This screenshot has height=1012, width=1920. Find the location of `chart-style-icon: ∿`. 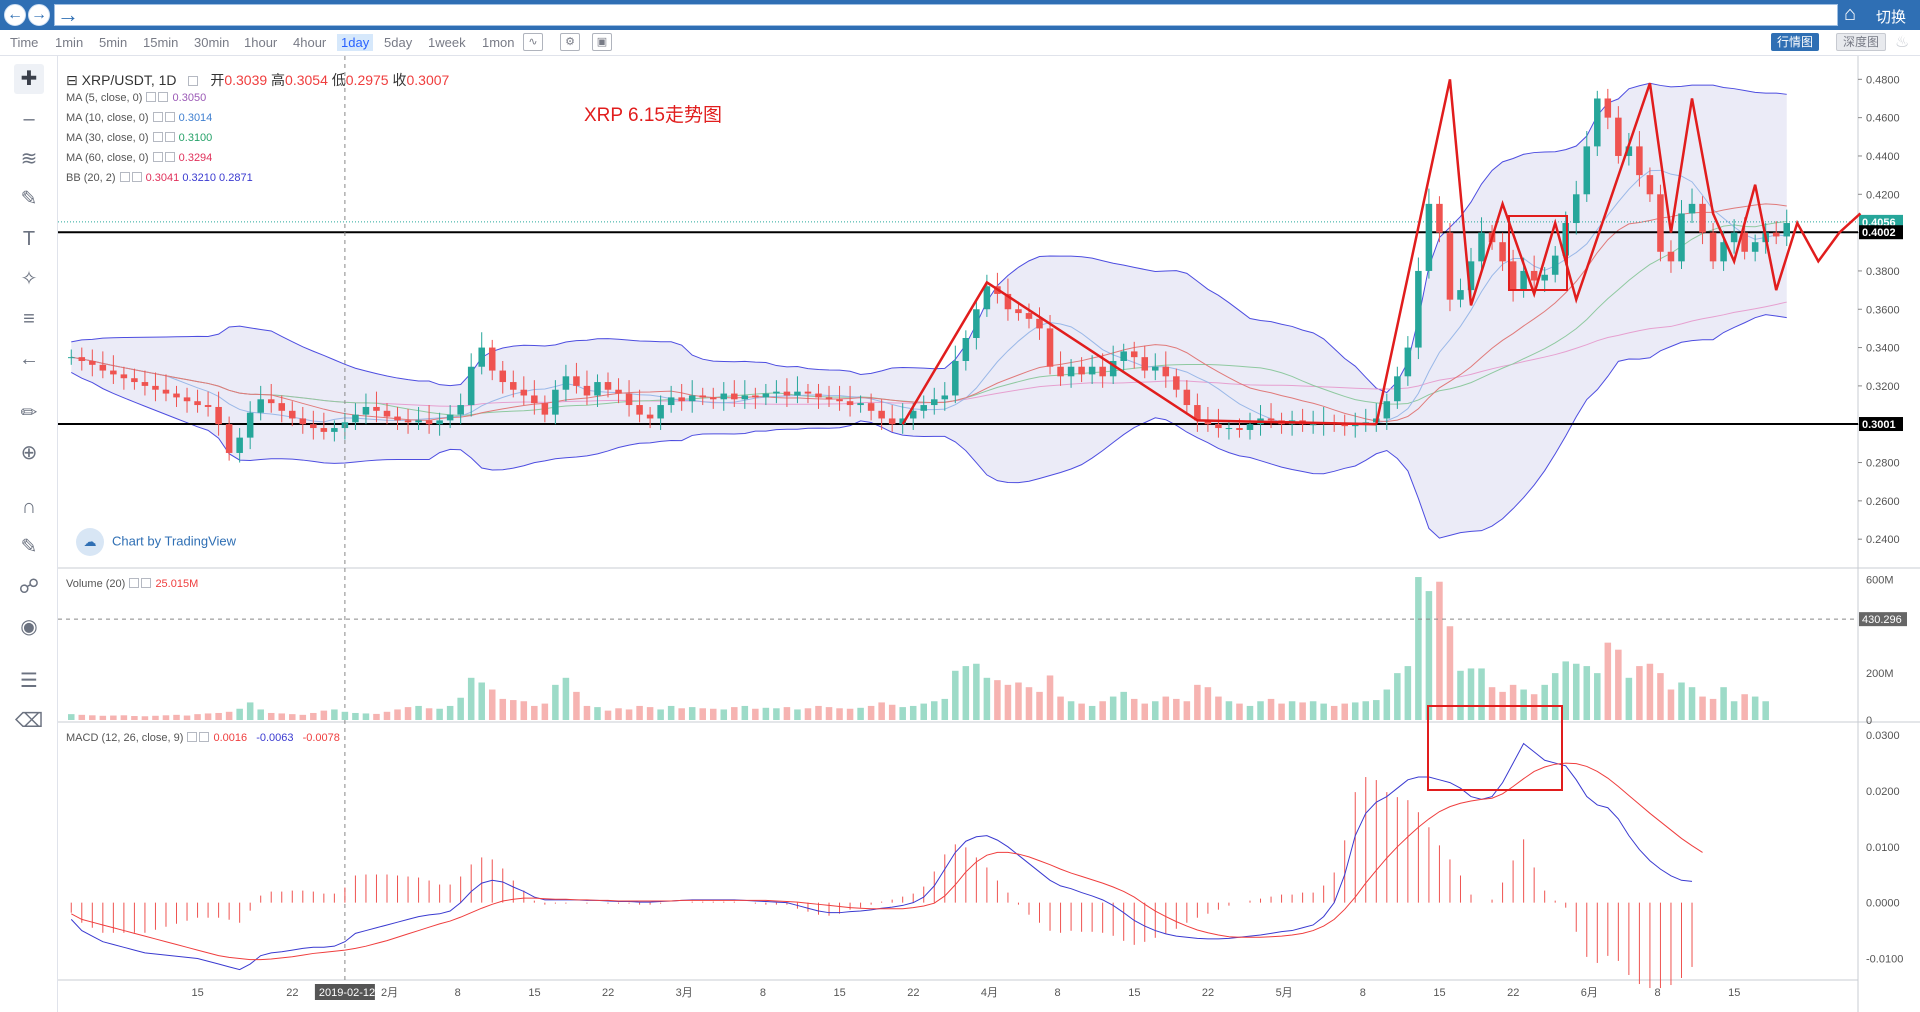

chart-style-icon: ∿ is located at coordinates (533, 42).